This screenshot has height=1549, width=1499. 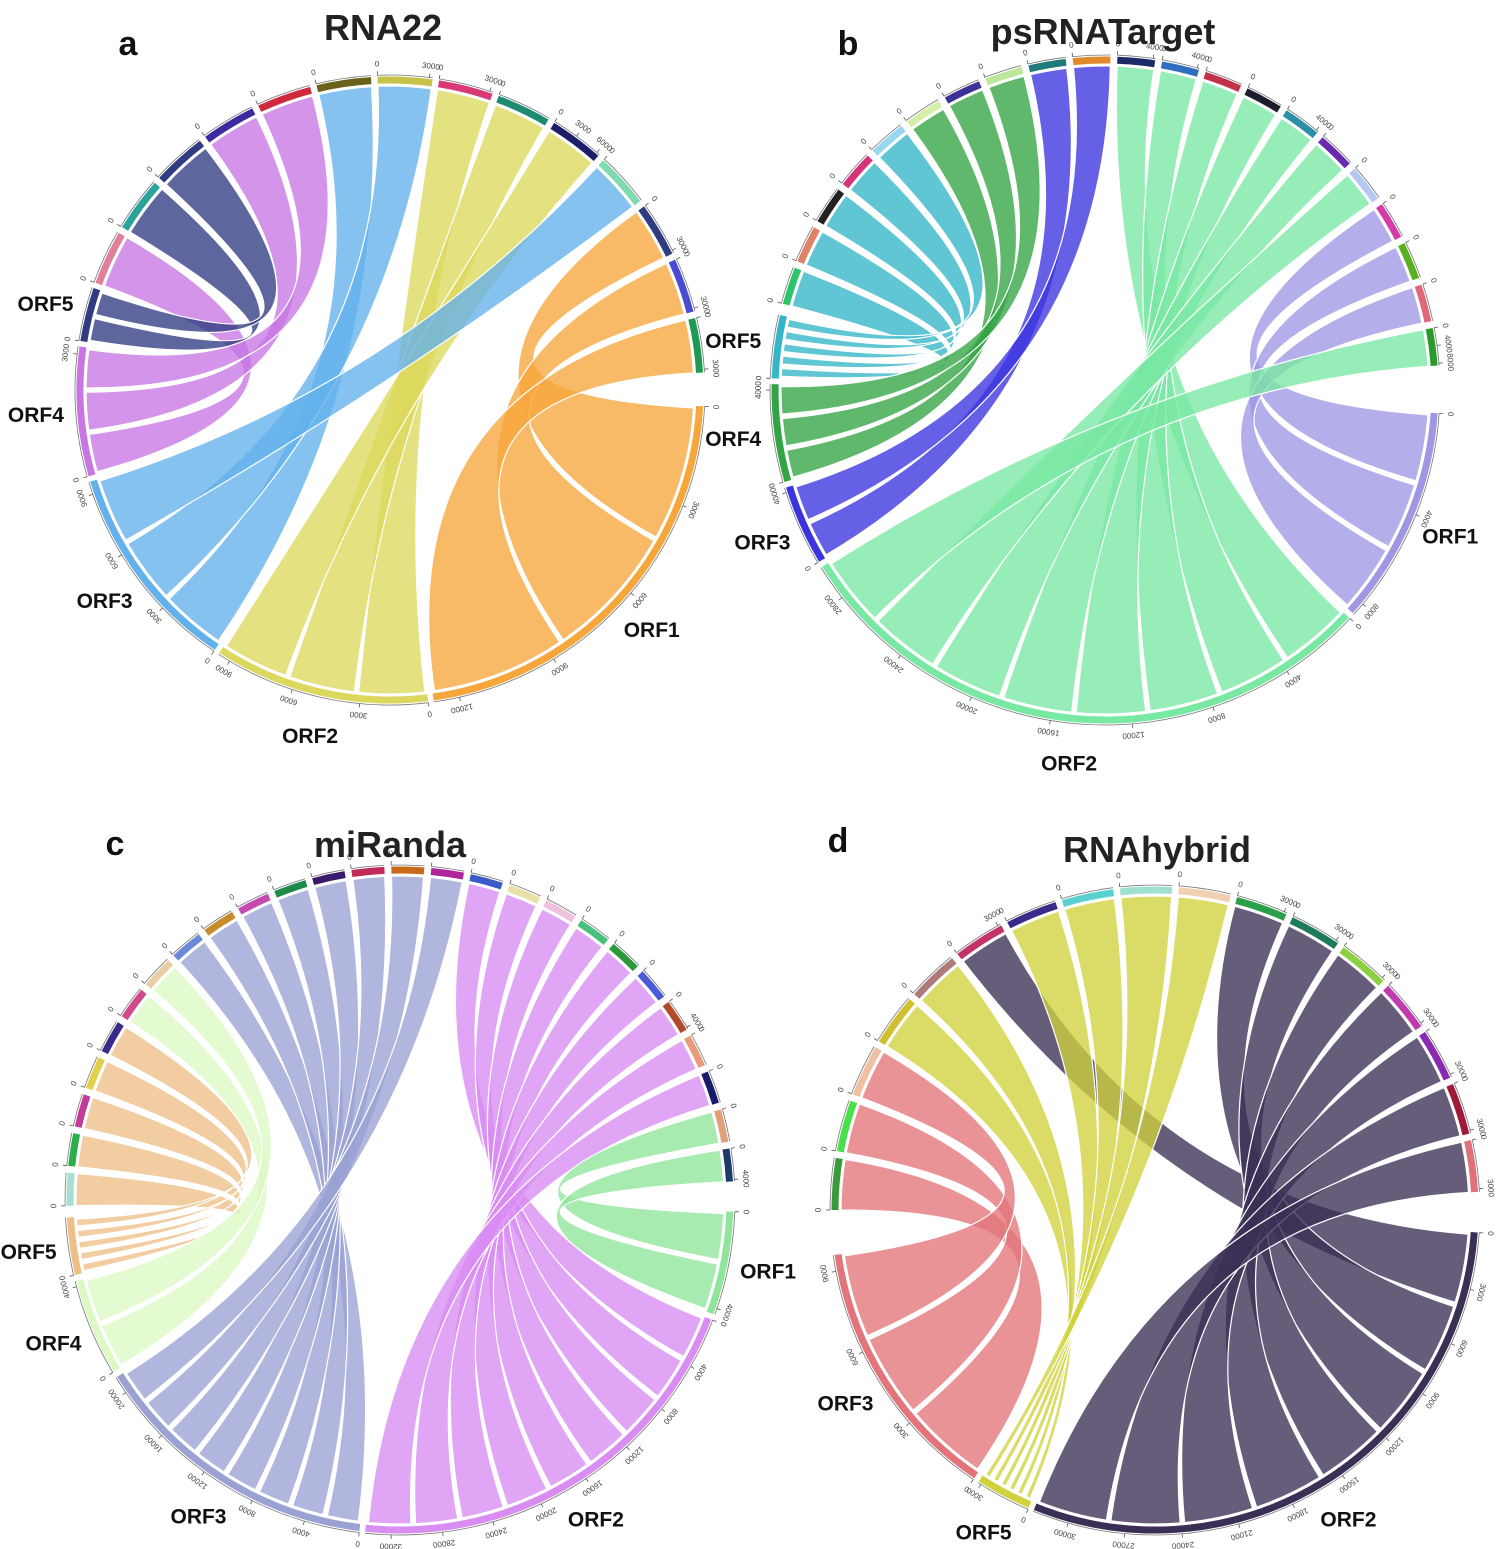 I want to click on mirna-arc-18-rule, so click(x=1392, y=220).